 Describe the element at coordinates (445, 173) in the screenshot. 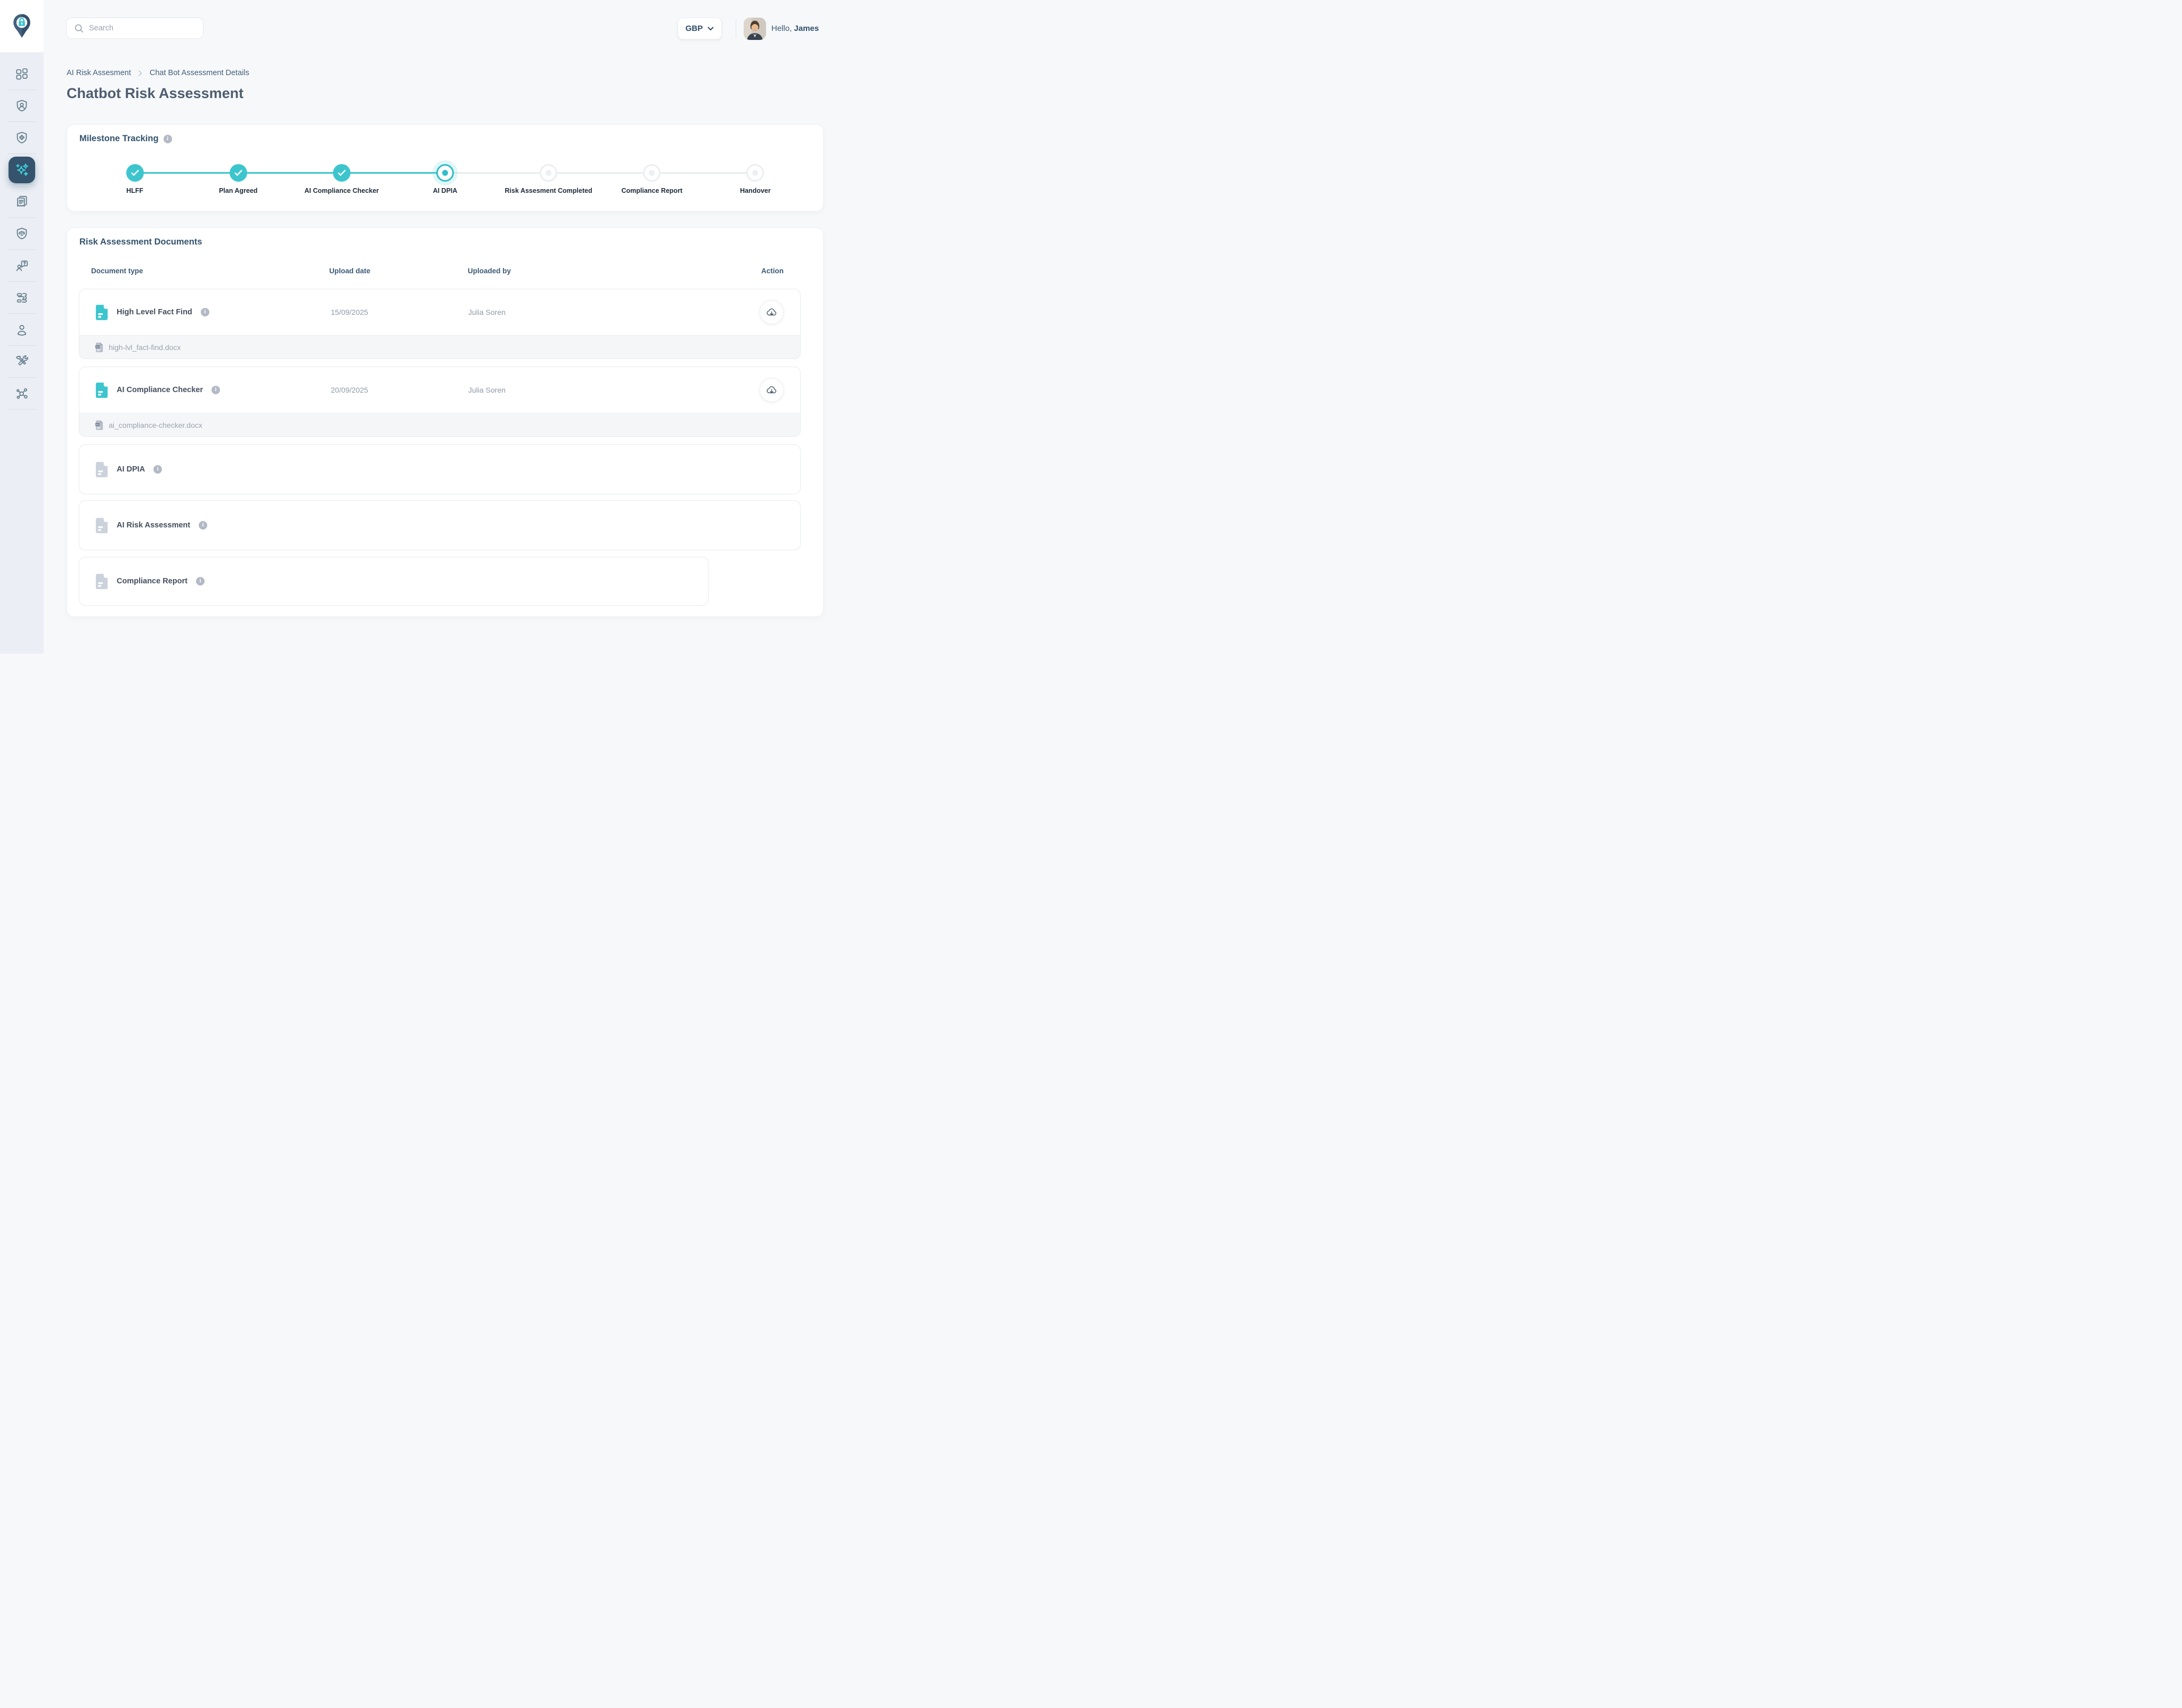

I see `step-current-icon` at that location.